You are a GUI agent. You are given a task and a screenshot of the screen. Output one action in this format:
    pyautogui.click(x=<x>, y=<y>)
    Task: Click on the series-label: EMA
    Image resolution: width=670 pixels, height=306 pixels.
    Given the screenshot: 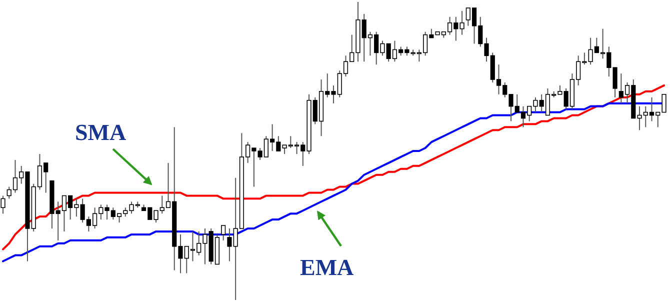 What is the action you would take?
    pyautogui.click(x=327, y=267)
    